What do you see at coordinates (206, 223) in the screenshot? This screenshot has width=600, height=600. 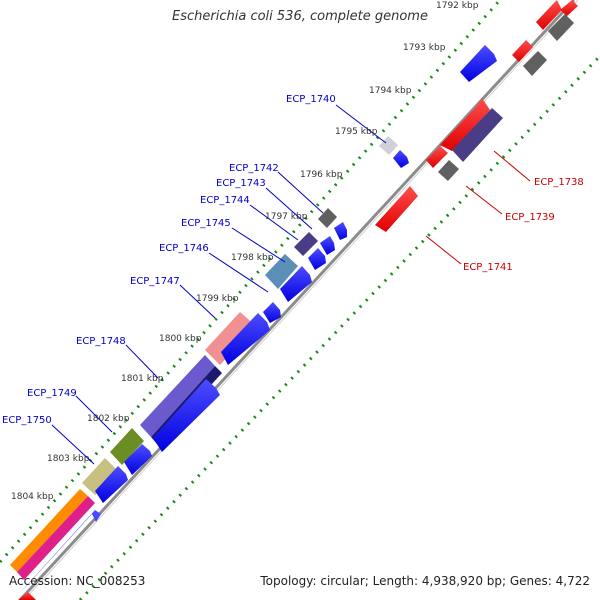 I see `gene-label-ecp-1745: ECP_1745` at bounding box center [206, 223].